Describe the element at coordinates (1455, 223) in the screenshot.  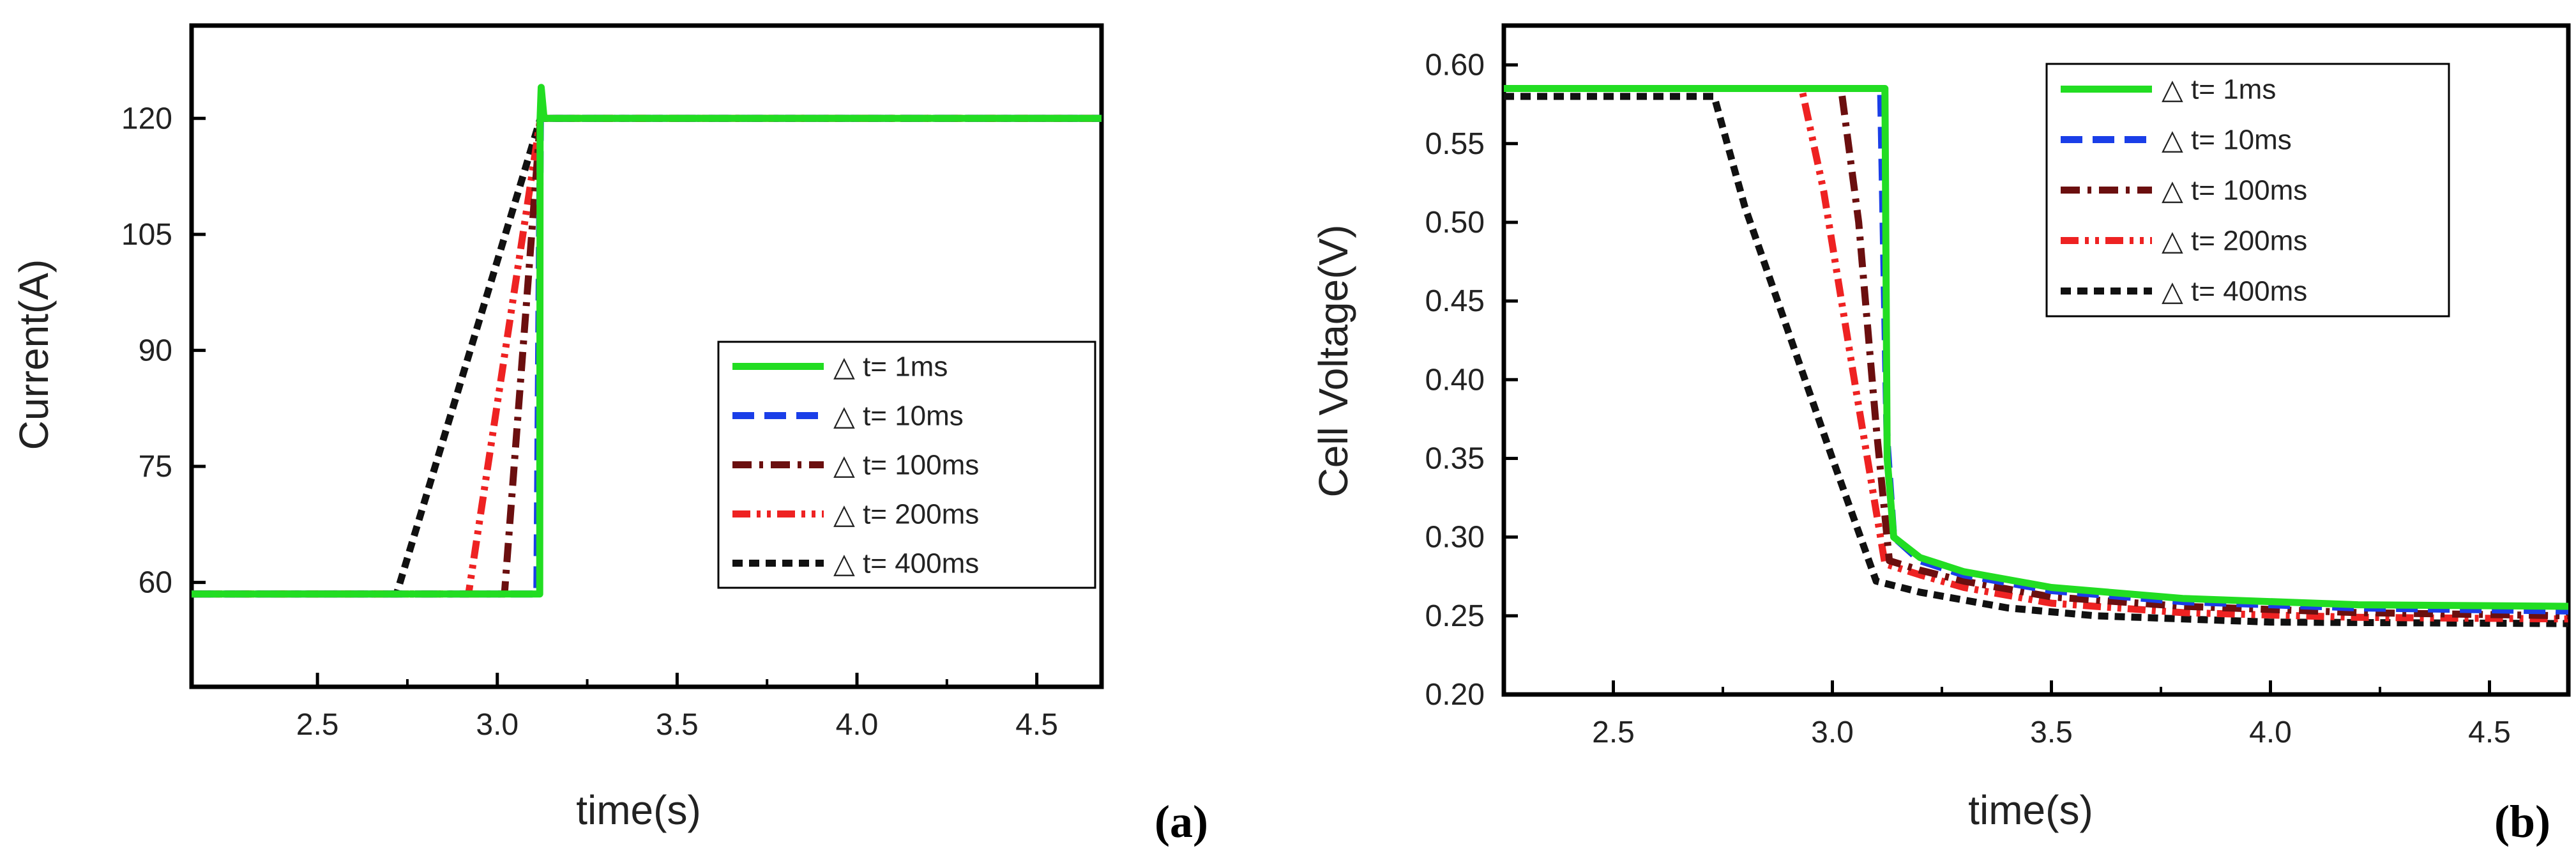
I see `y-tick-label: 0.50` at that location.